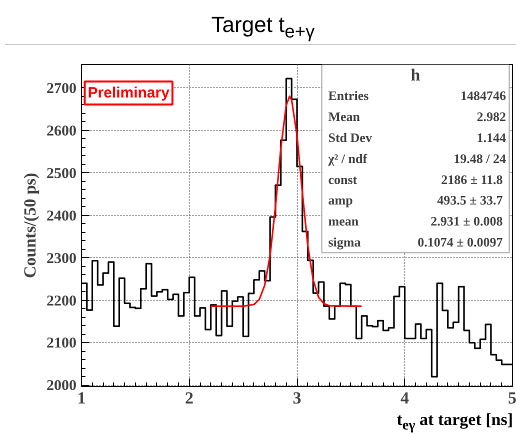  I want to click on y-tick-label: 2400, so click(61, 216).